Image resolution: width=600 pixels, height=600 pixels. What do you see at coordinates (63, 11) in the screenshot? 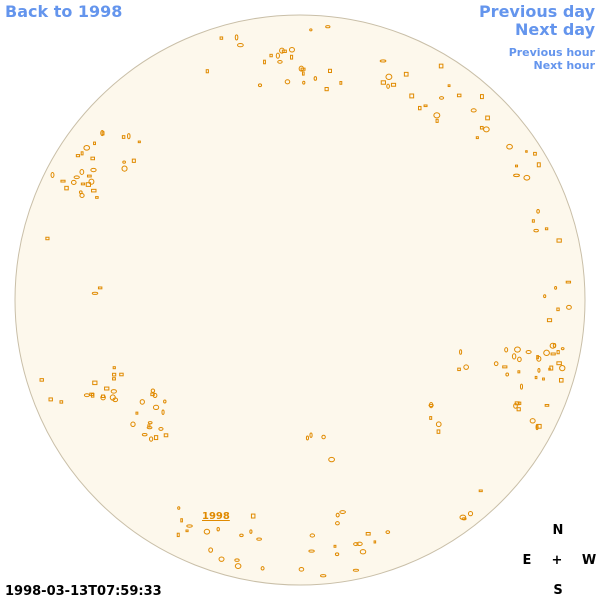
I see `back-link: Back to 1998` at bounding box center [63, 11].